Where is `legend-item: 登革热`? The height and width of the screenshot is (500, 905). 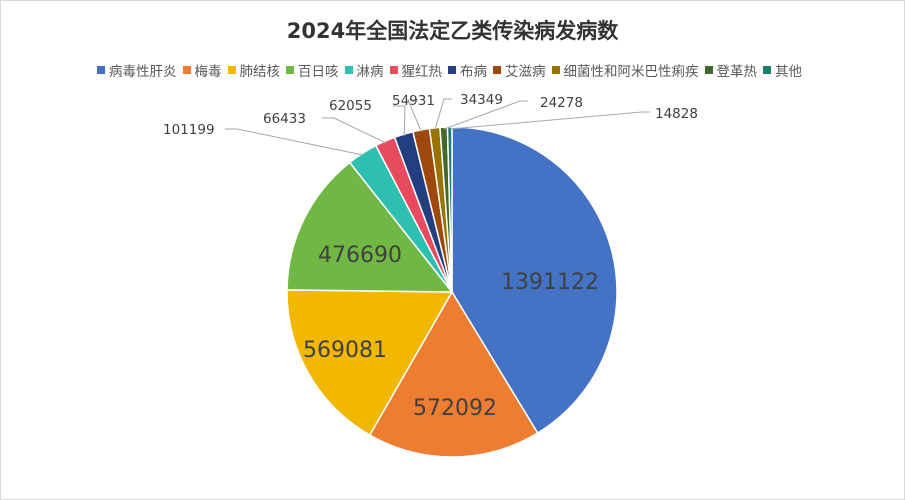 legend-item: 登革热 is located at coordinates (731, 70).